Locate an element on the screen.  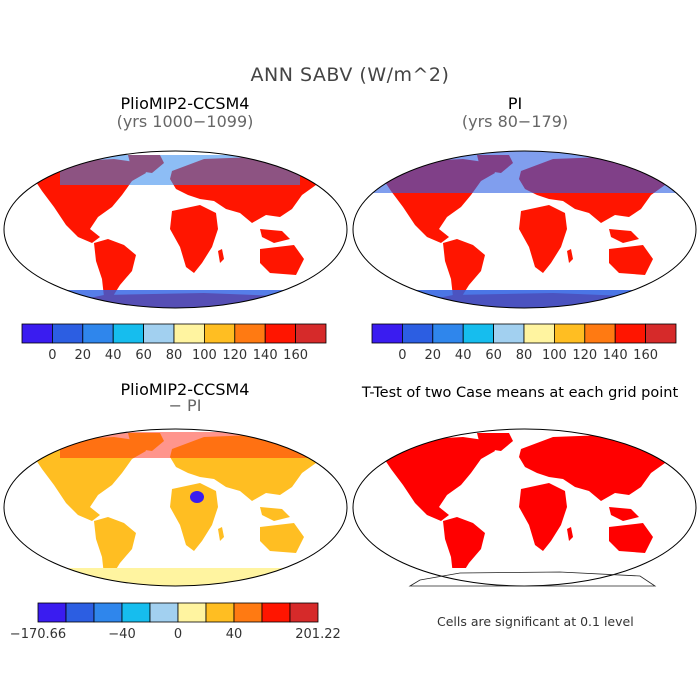
colorbar-panel-3: −170.66 −40 0 40 201.22 is located at coordinates (175, 622).